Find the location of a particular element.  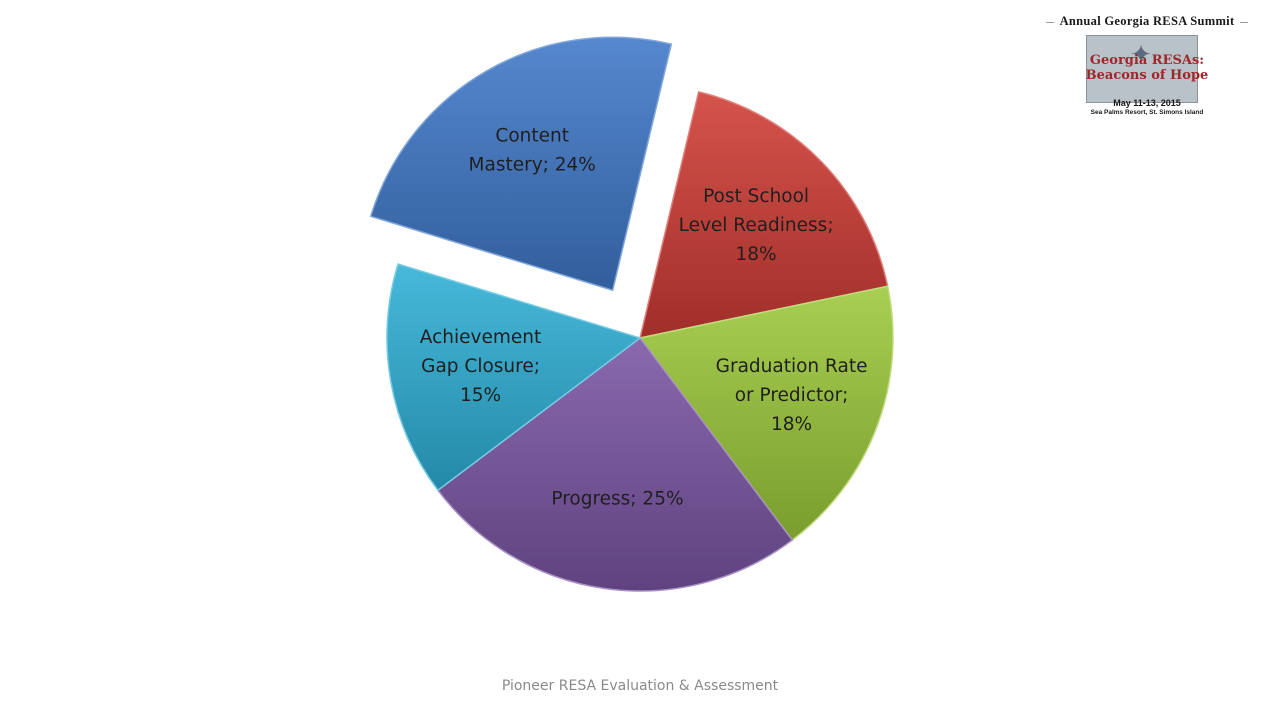

logo-tagline: Georgia RESAs: Beacons of Hope is located at coordinates (1147, 68).